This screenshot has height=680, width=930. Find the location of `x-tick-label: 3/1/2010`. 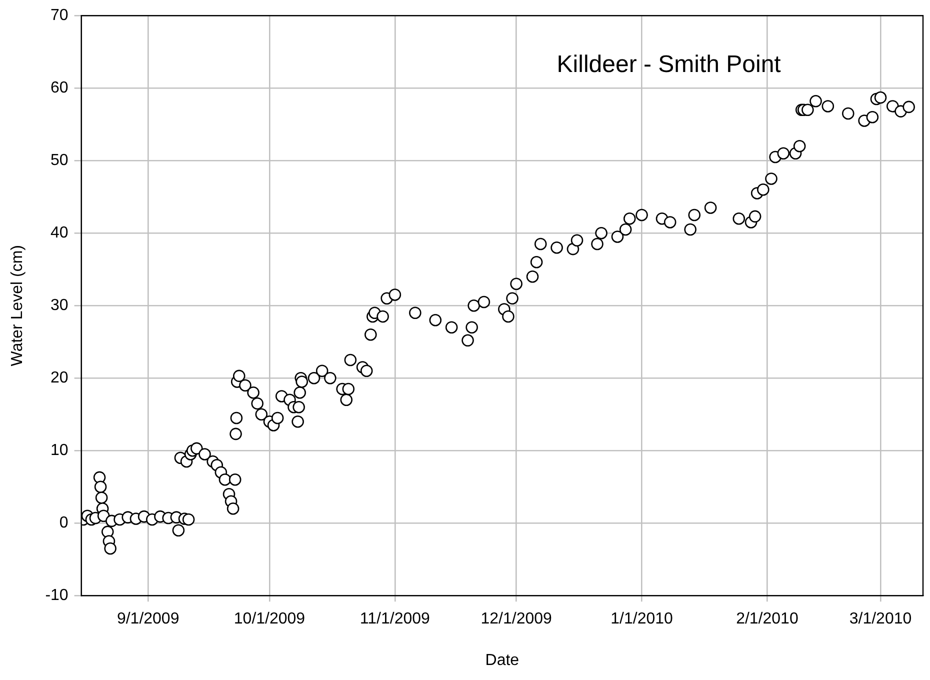

x-tick-label: 3/1/2010 is located at coordinates (880, 619).